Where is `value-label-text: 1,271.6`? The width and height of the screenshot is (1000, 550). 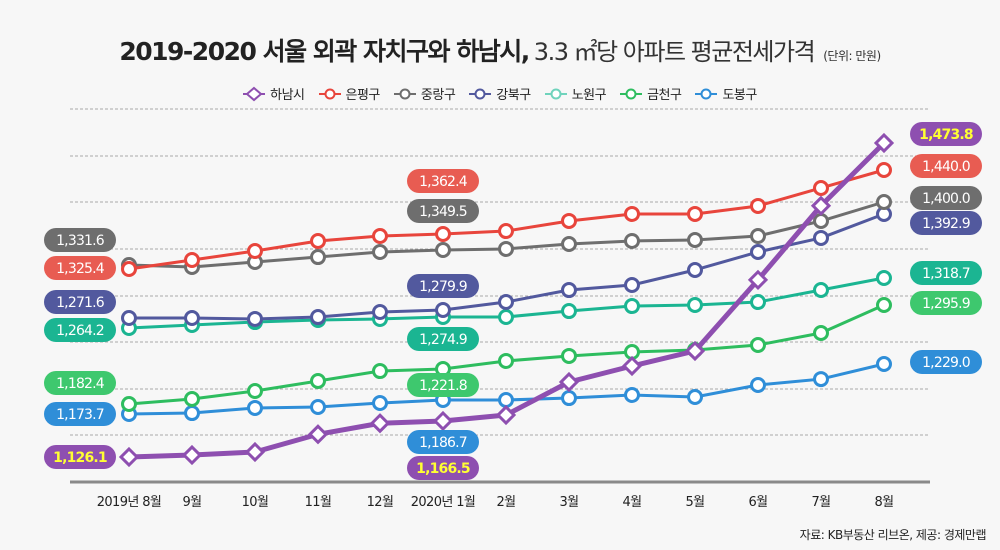 value-label-text: 1,271.6 is located at coordinates (80, 303).